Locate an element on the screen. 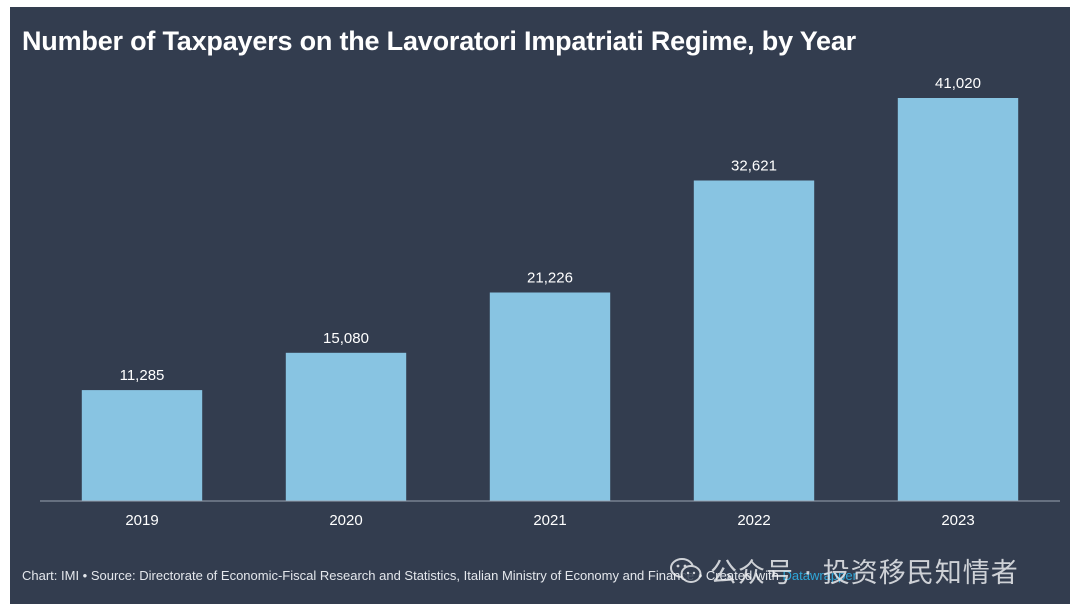 Image resolution: width=1080 pixels, height=611 pixels. x-tick-label-2021: 2021 is located at coordinates (549, 520).